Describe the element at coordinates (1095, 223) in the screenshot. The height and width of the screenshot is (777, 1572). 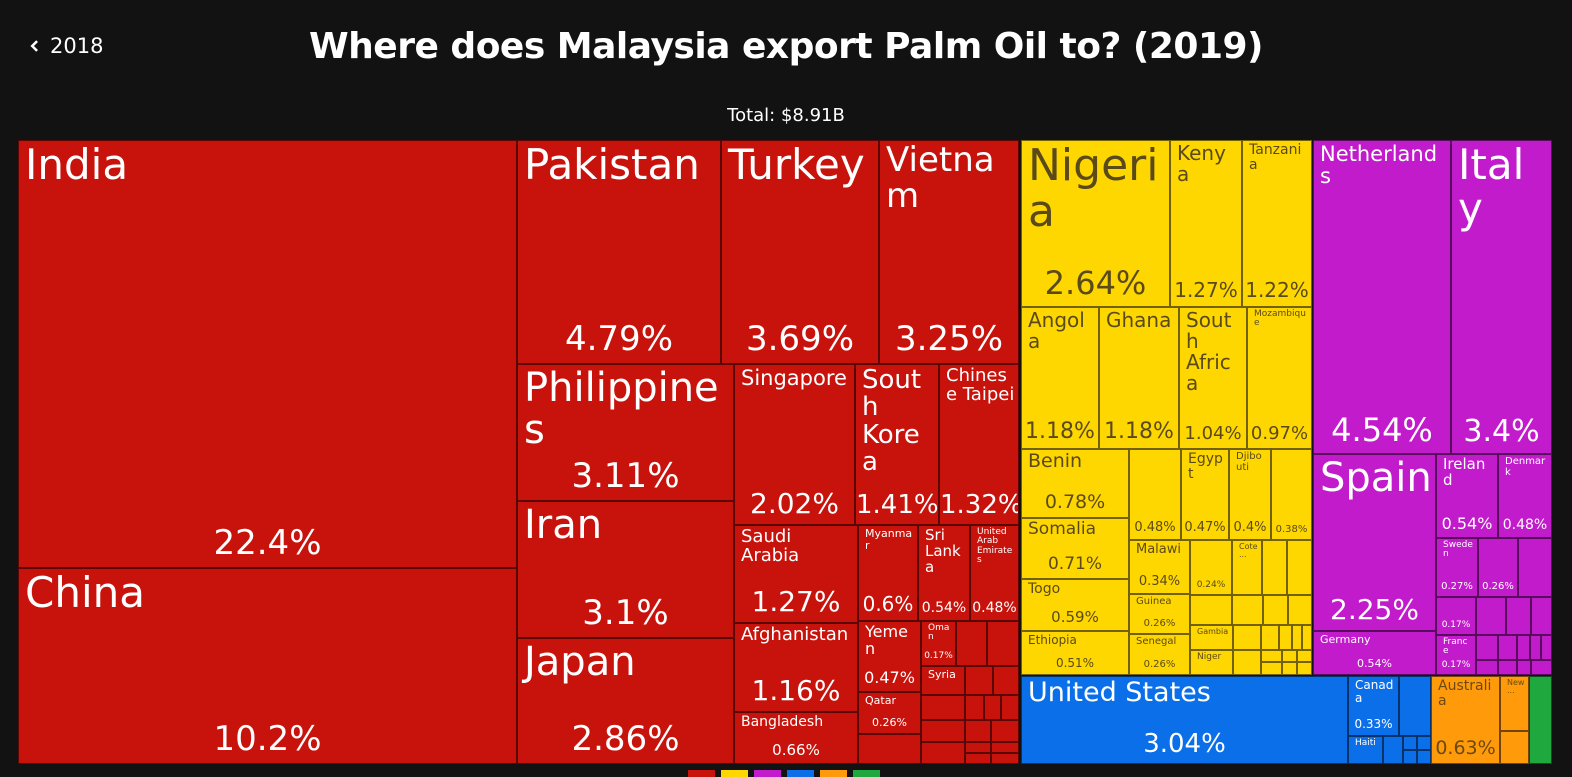
I see `treemap-cell-nigeria: Nigeria 2.64%` at that location.